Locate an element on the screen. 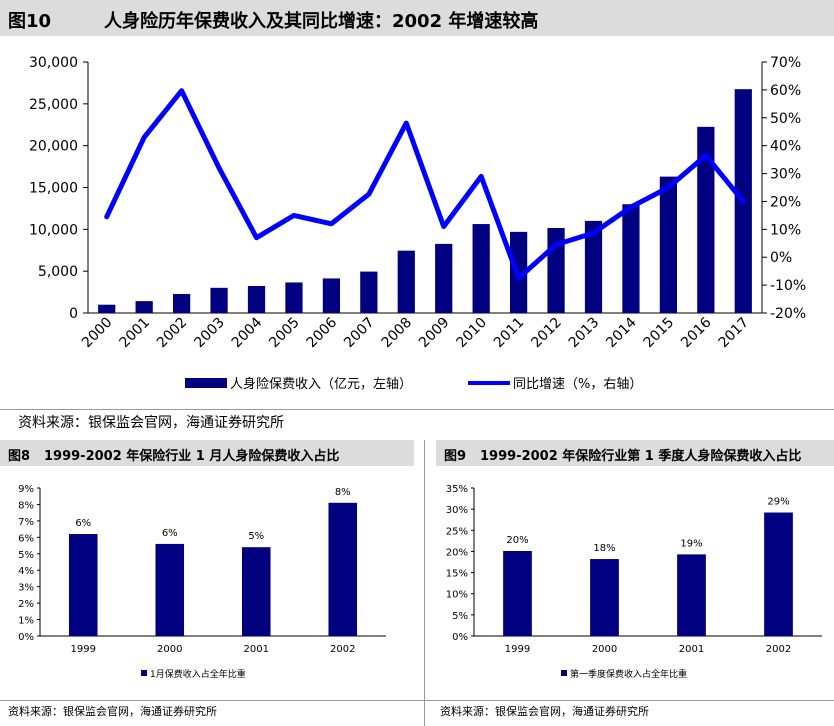 The width and height of the screenshot is (834, 726). y-tick-label: 10% is located at coordinates (457, 595).